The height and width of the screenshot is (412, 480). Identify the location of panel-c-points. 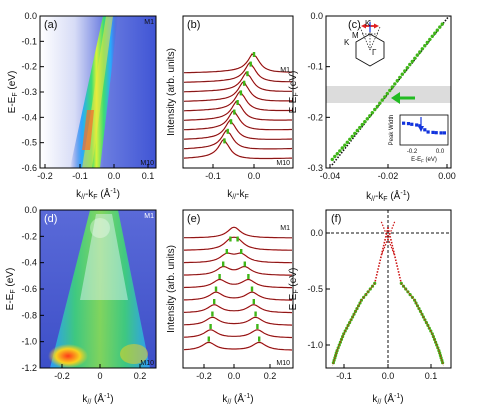
(387, 92).